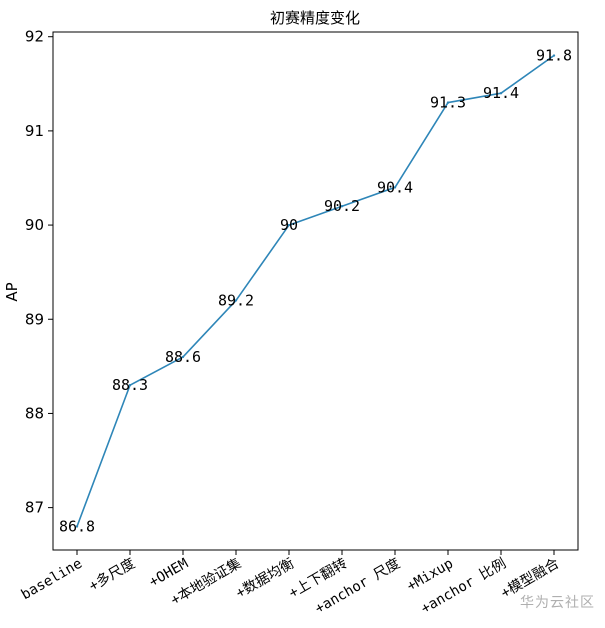  I want to click on data-label: 91.4, so click(501, 93).